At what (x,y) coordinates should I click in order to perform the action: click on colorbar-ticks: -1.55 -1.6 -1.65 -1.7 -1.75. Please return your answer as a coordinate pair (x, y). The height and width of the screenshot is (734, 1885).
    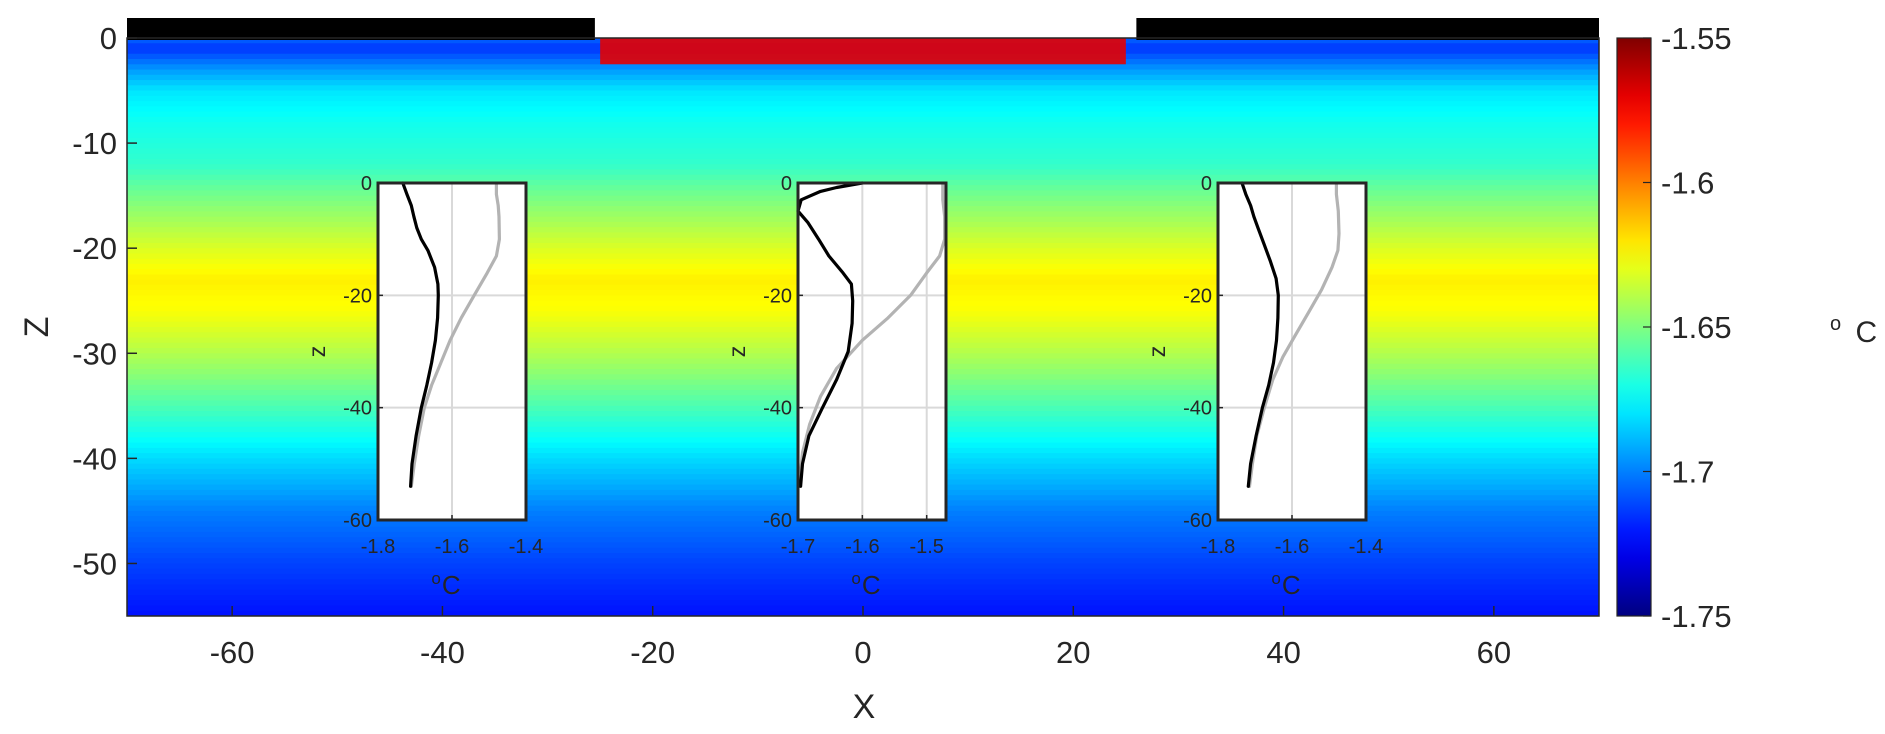
    Looking at the image, I should click on (1687, 327).